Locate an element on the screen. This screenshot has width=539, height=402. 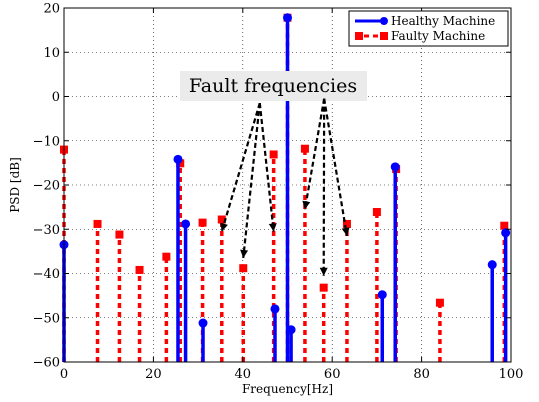
y-tick-label: −10 is located at coordinates (46, 141).